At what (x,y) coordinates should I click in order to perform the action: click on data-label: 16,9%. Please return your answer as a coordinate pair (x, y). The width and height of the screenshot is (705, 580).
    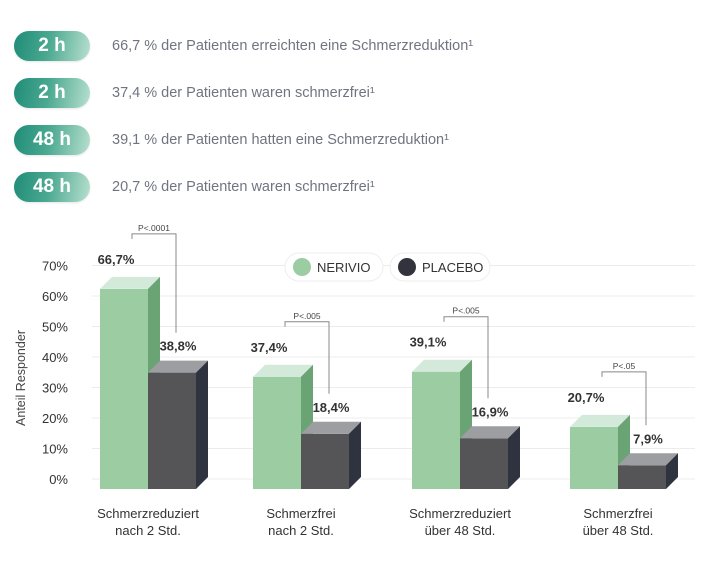
    Looking at the image, I should click on (490, 411).